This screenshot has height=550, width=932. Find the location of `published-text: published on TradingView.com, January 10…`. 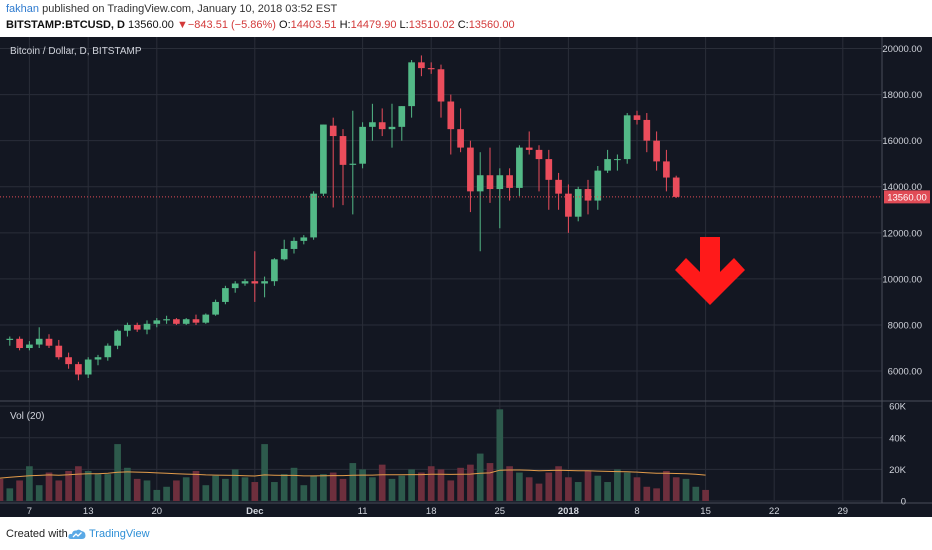

published-text: published on TradingView.com, January 10… is located at coordinates (190, 9).